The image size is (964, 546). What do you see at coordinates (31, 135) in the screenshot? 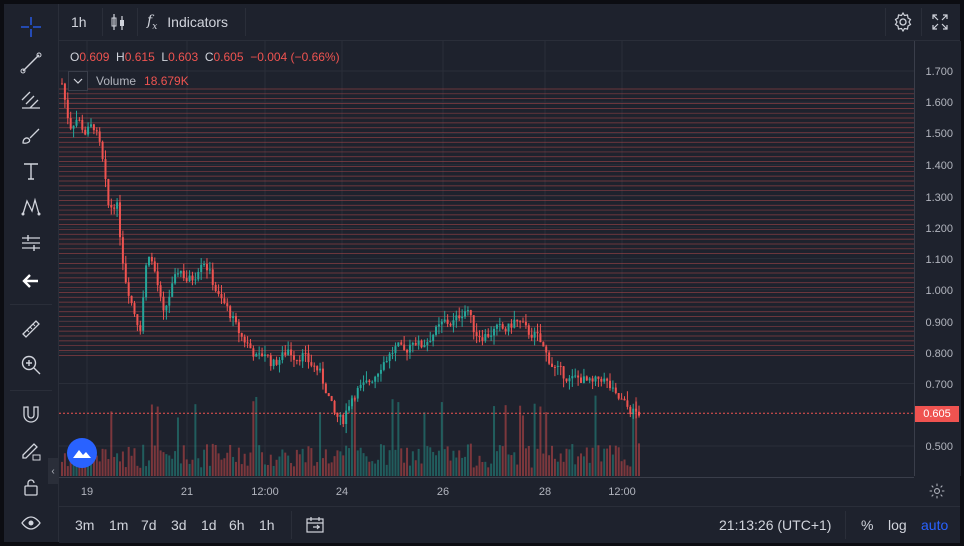
I see `brush-icon` at bounding box center [31, 135].